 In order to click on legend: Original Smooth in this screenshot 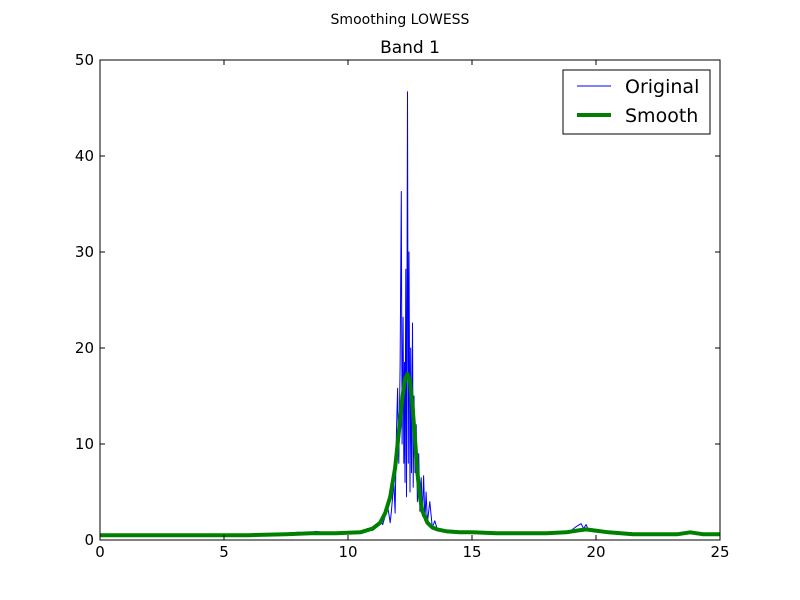, I will do `click(636, 102)`.